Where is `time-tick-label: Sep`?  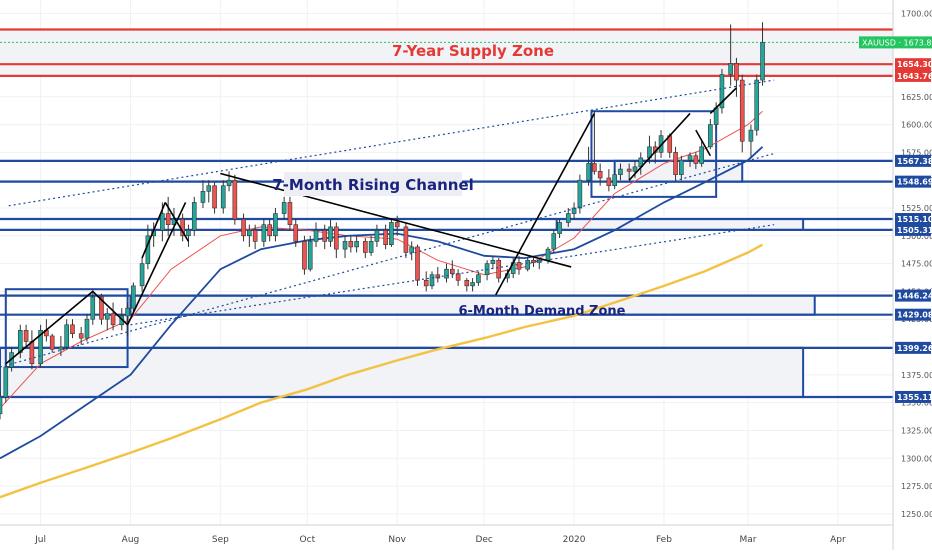 time-tick-label: Sep is located at coordinates (220, 540).